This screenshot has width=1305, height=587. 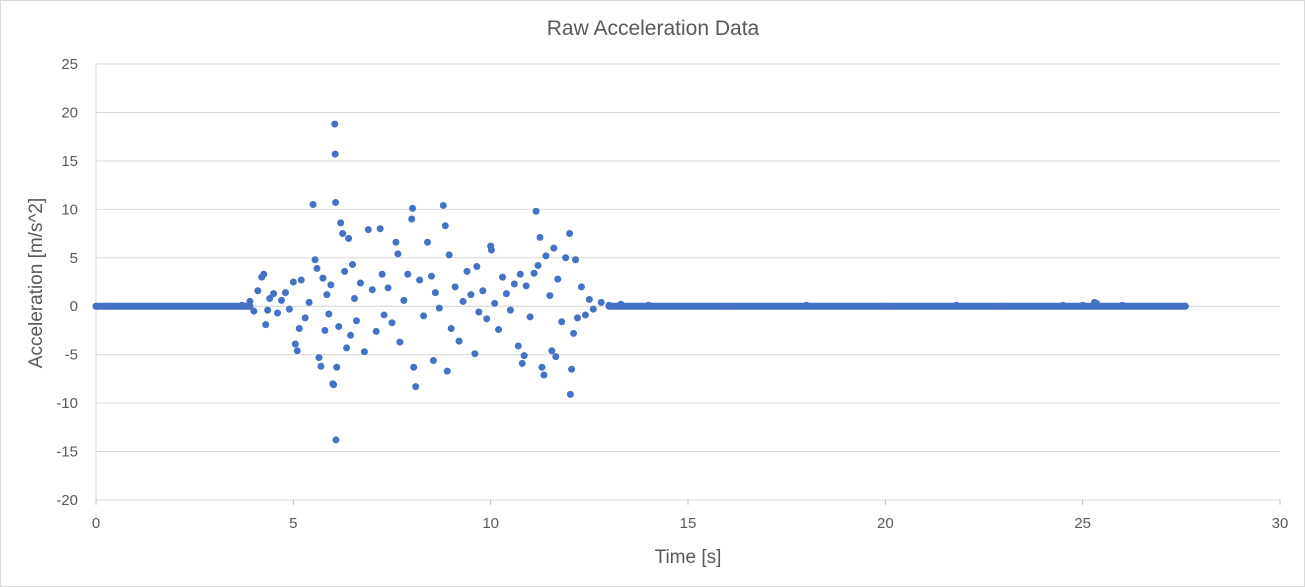 What do you see at coordinates (96, 523) in the screenshot?
I see `x-tick-label: 0` at bounding box center [96, 523].